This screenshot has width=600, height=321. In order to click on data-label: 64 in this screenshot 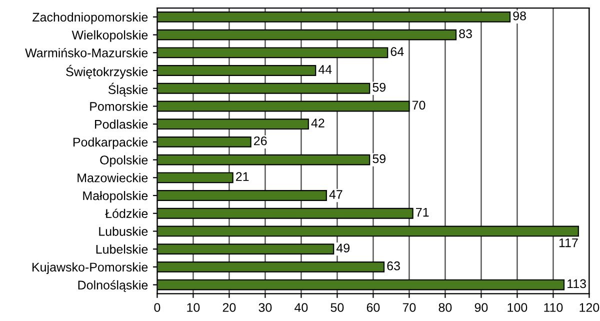, I will do `click(397, 51)`.